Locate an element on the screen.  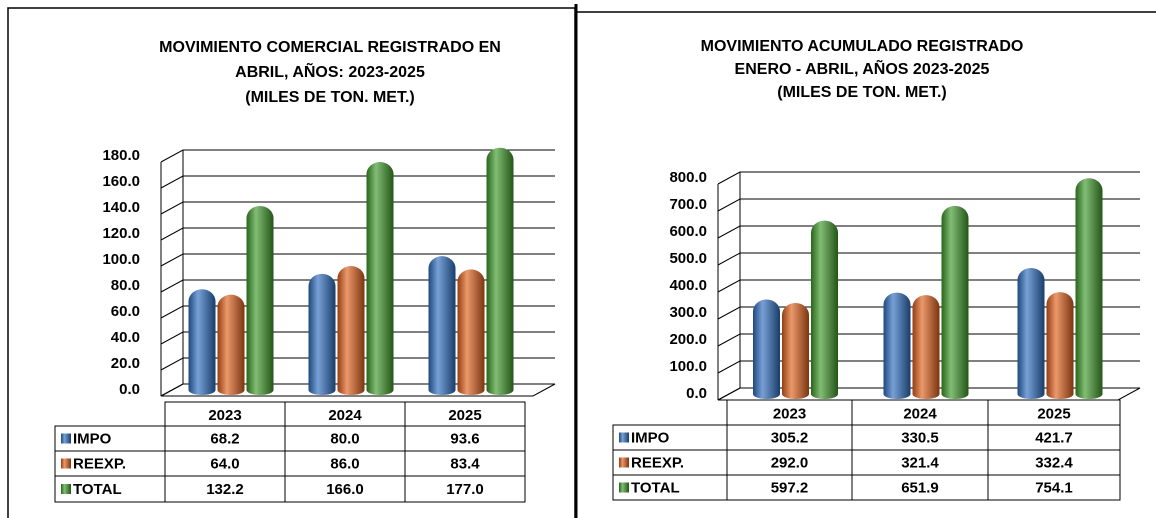
chart-title: ABRIL, AÑOS: 2023-2025 is located at coordinates (330, 71).